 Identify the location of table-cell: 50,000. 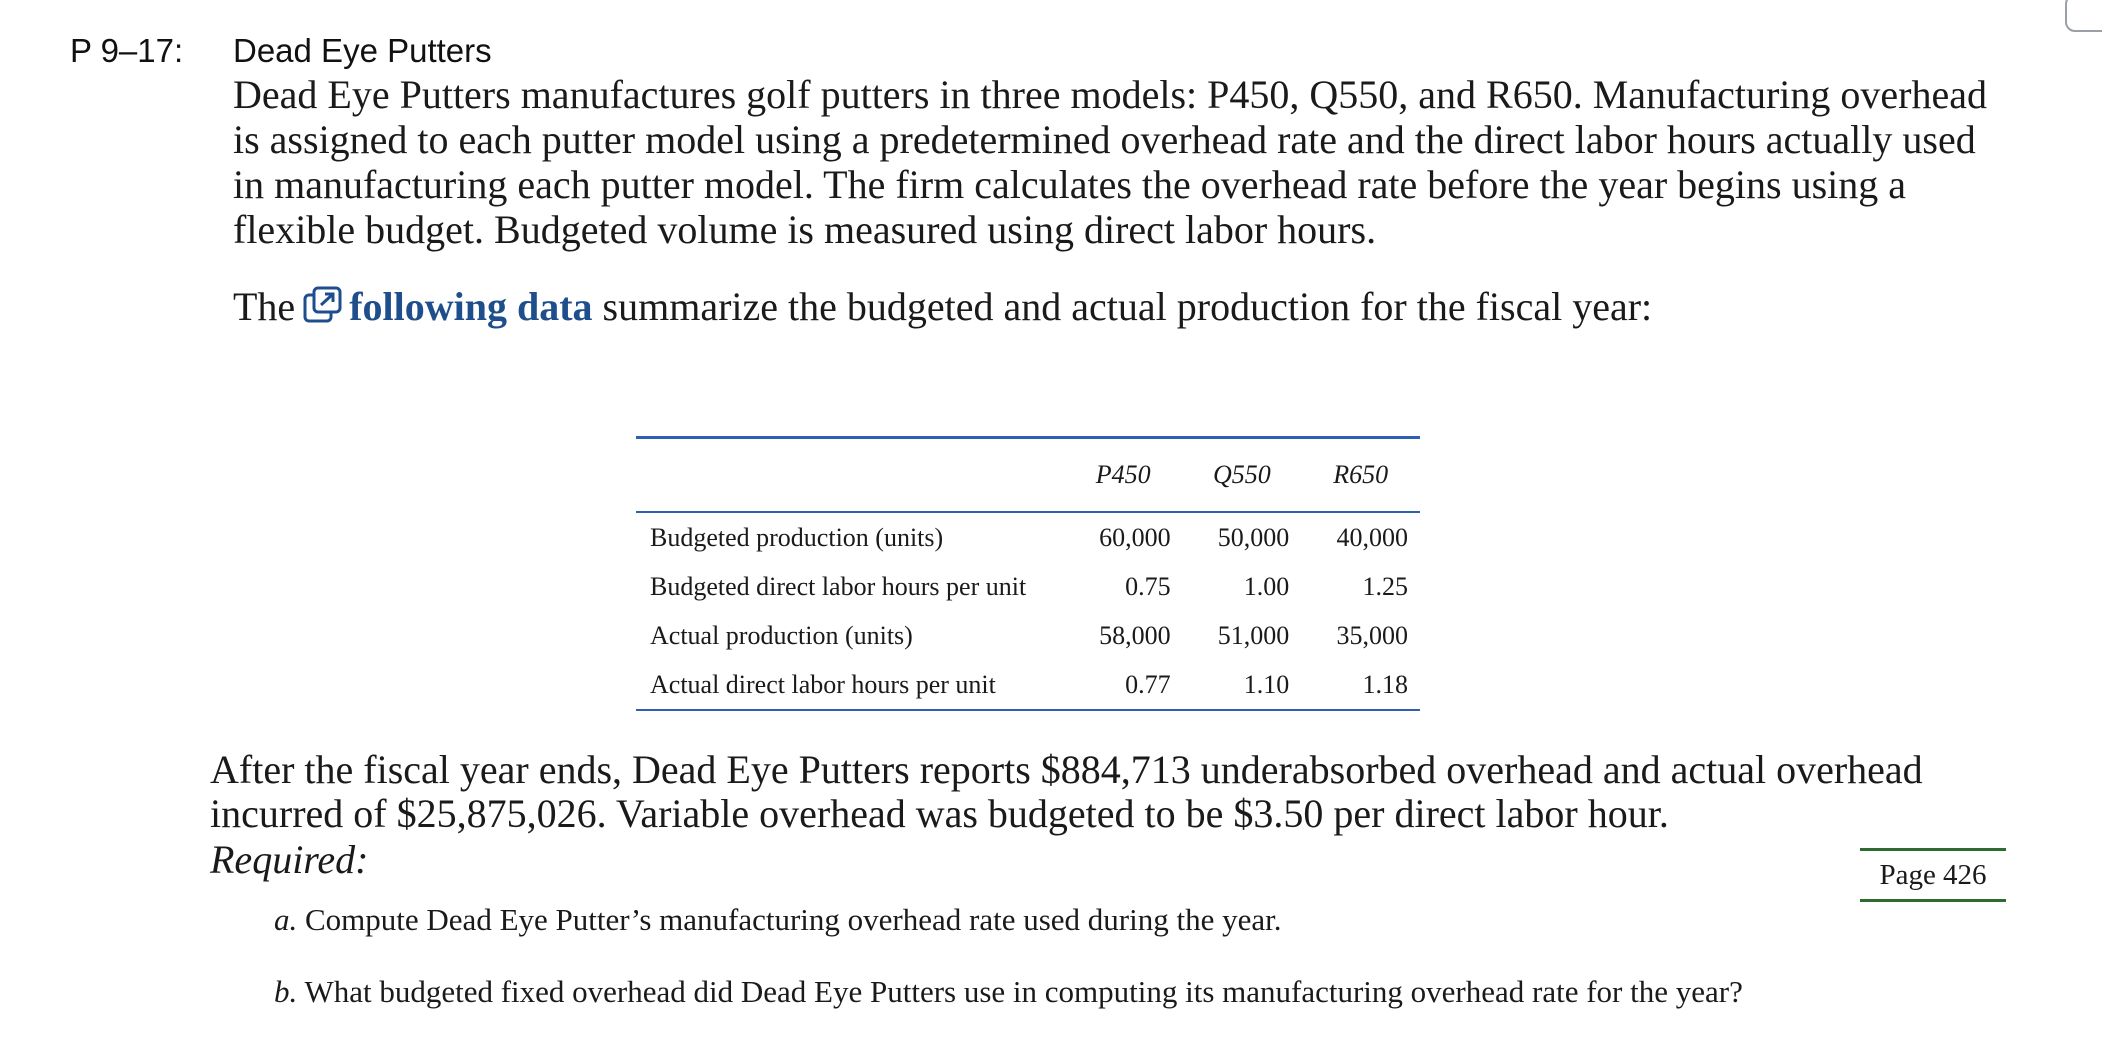
(1253, 537).